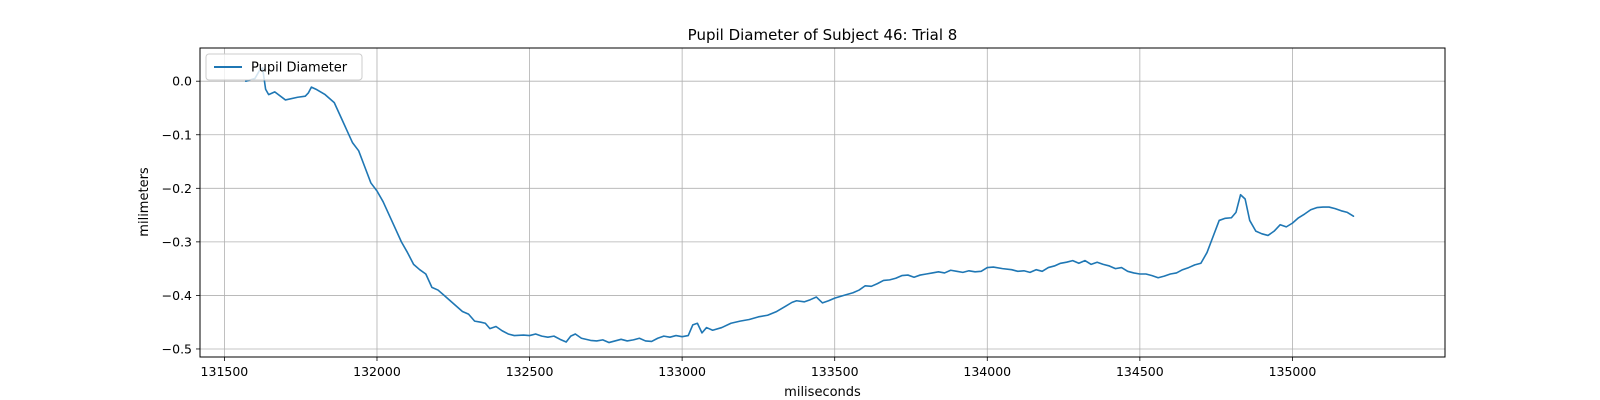  I want to click on chart-title: Pupil Diameter of Subject 46: Trial 8, so click(823, 35).